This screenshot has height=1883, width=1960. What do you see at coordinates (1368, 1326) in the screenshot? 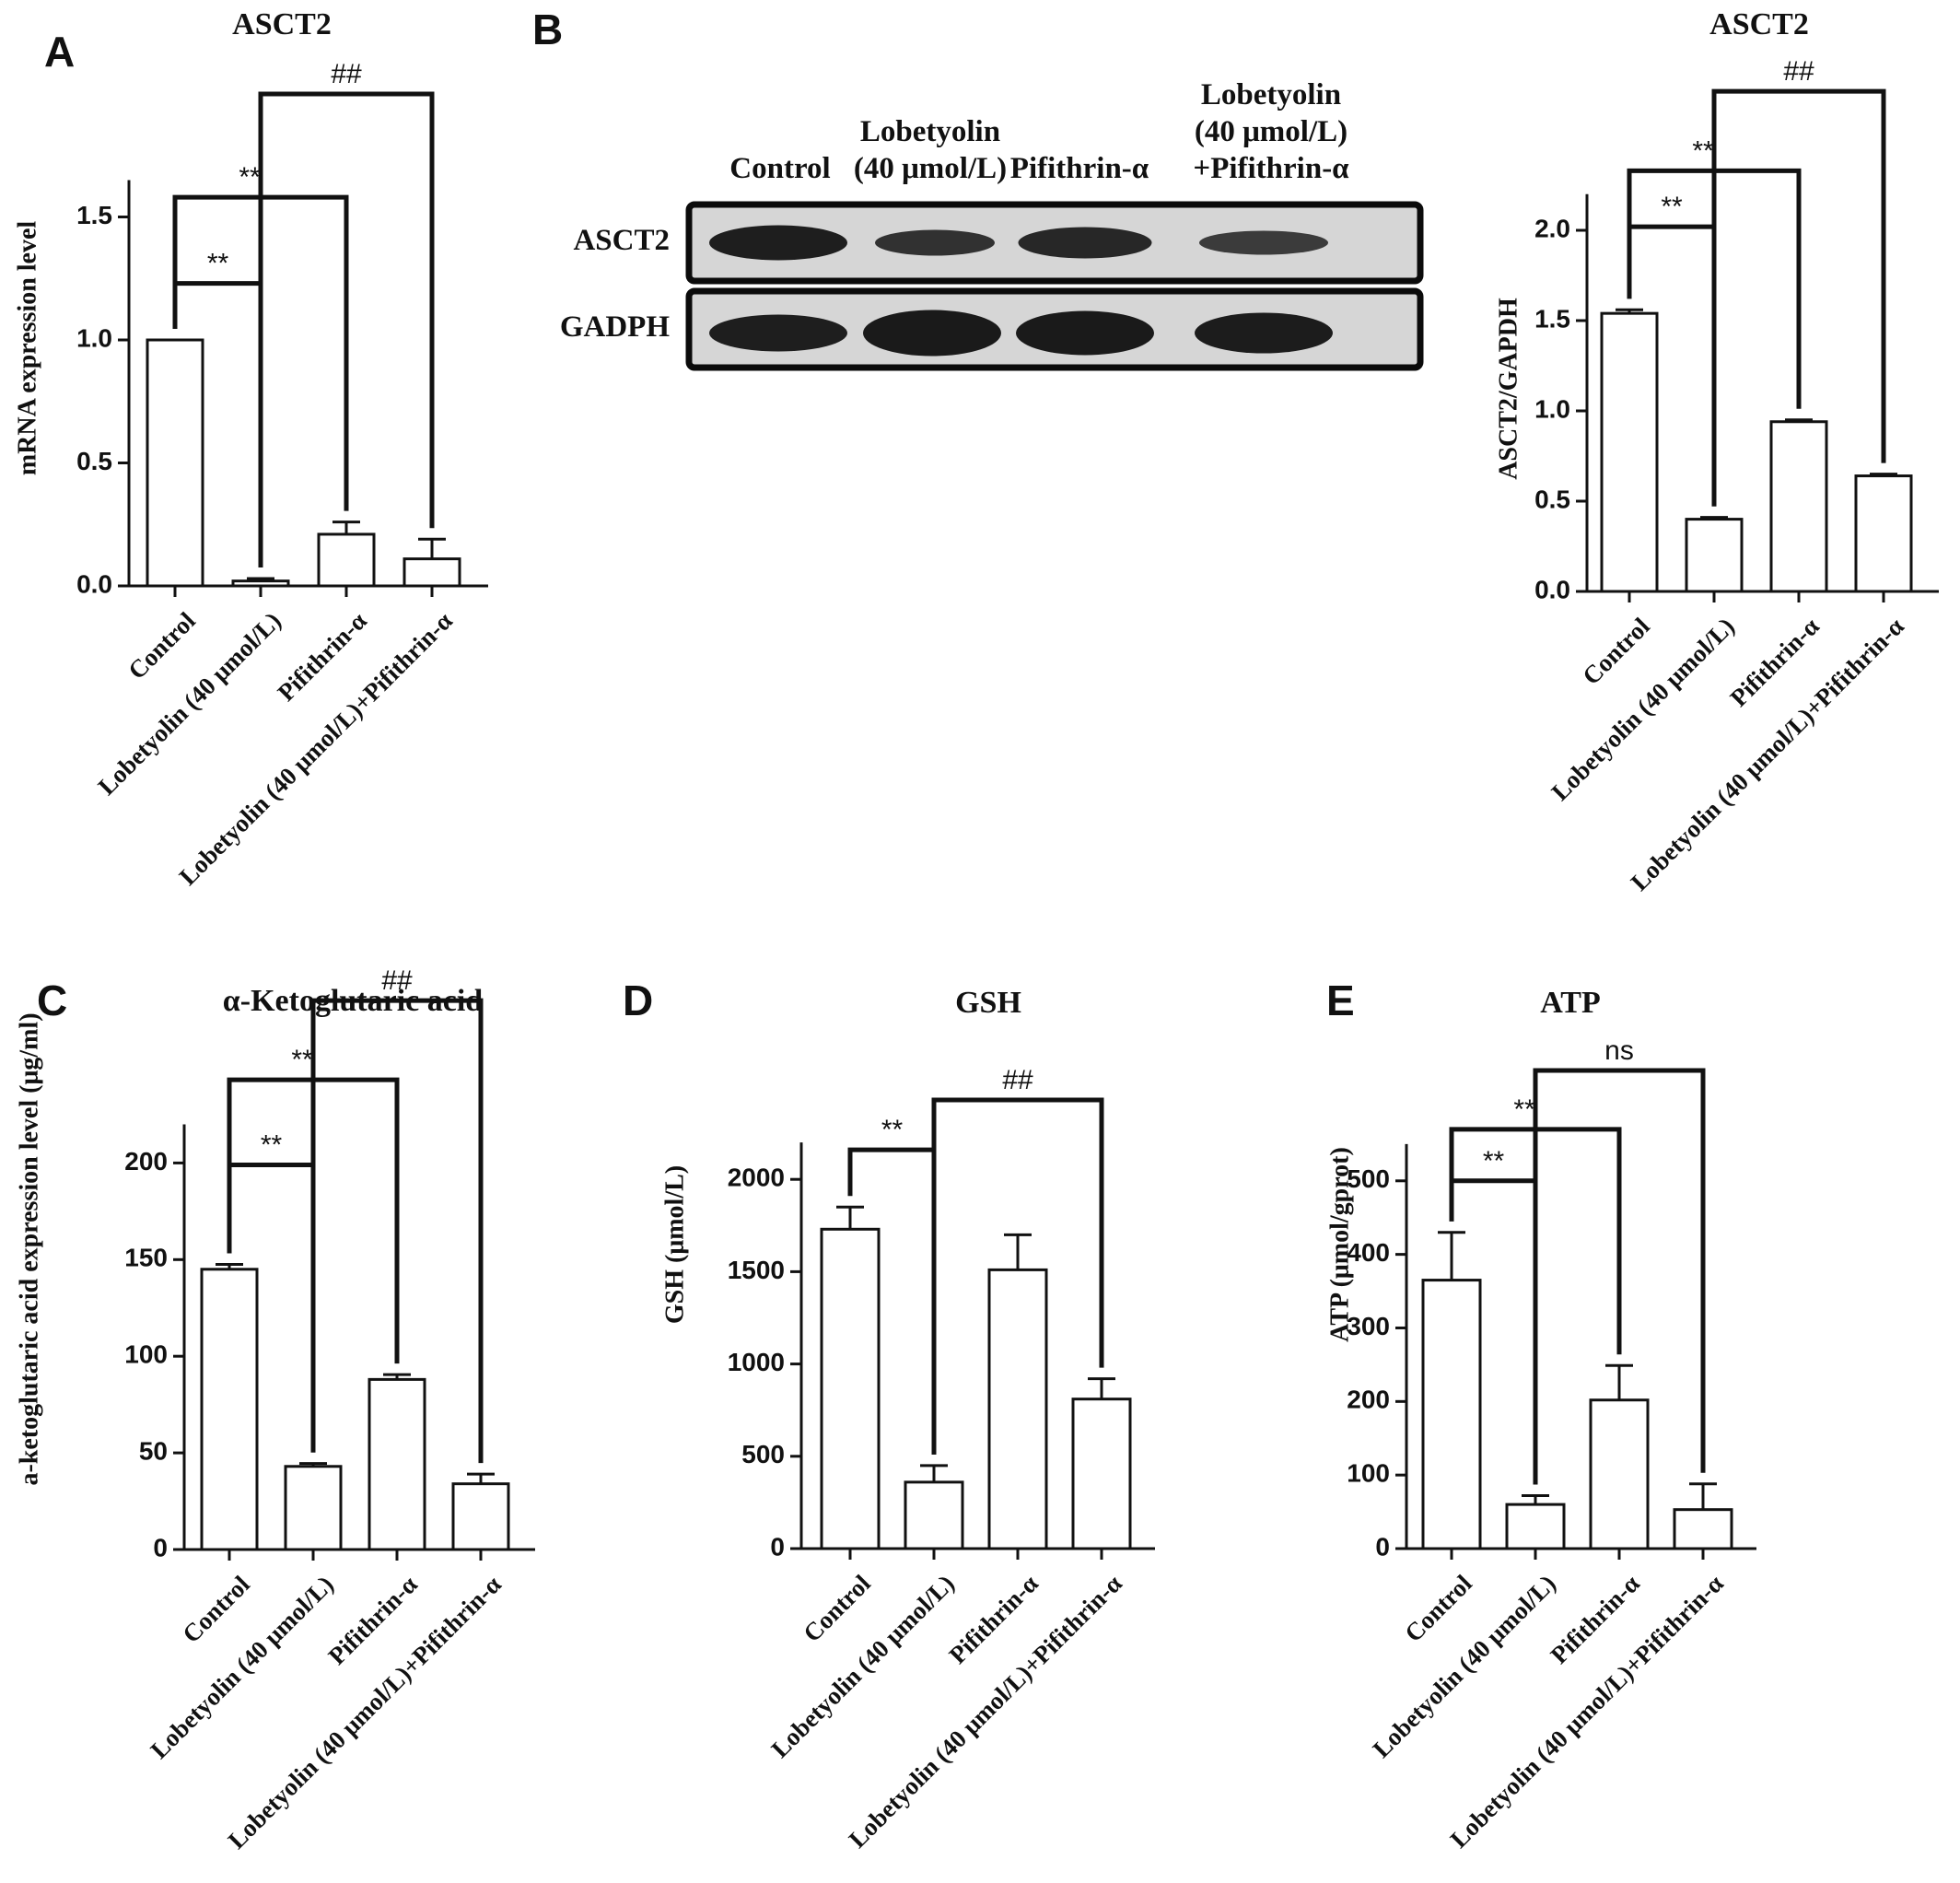
I see `y-tick-label: 300` at bounding box center [1368, 1326].